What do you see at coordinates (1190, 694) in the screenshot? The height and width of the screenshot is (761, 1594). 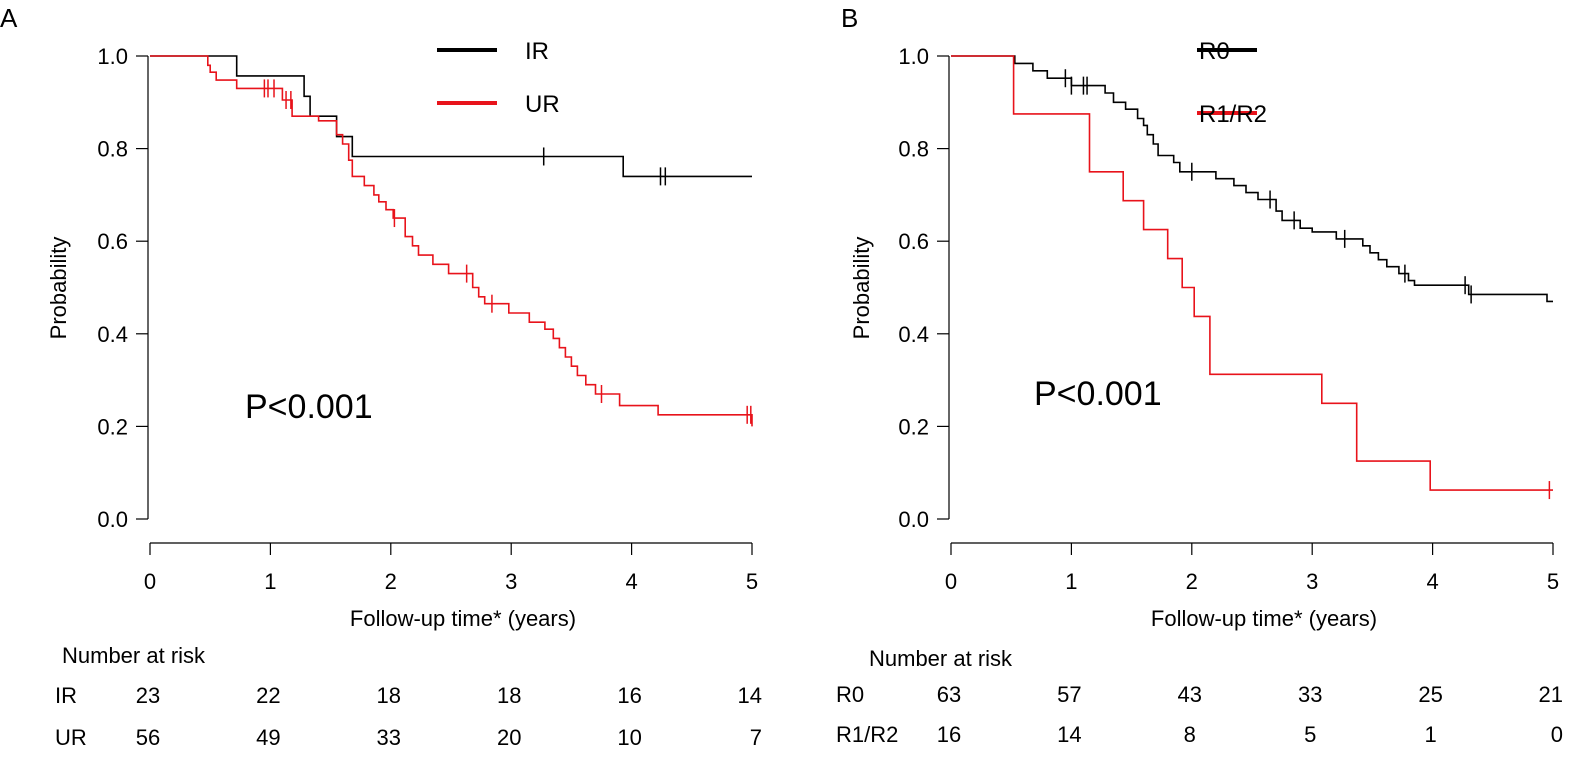 I see `risk-count: 43` at bounding box center [1190, 694].